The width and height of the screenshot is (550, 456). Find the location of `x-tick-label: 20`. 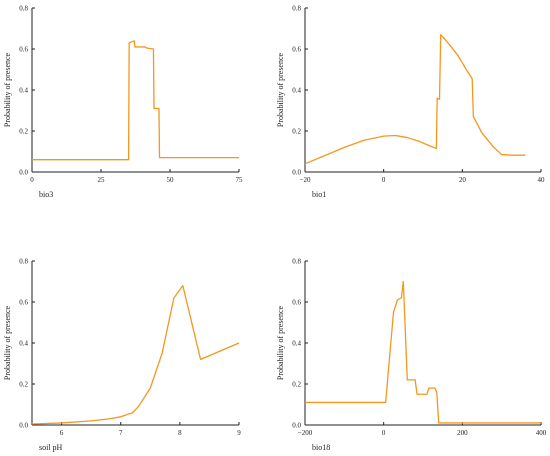

x-tick-label: 20 is located at coordinates (463, 180).